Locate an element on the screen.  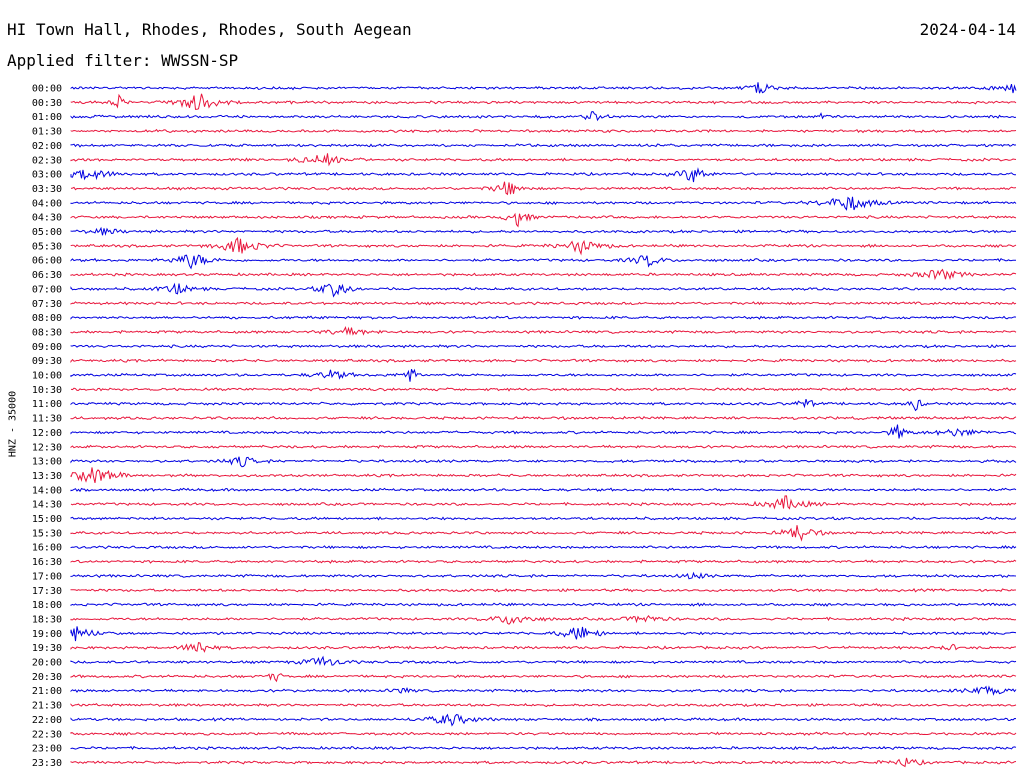
row-time-label: 19:00 is located at coordinates (47, 634).